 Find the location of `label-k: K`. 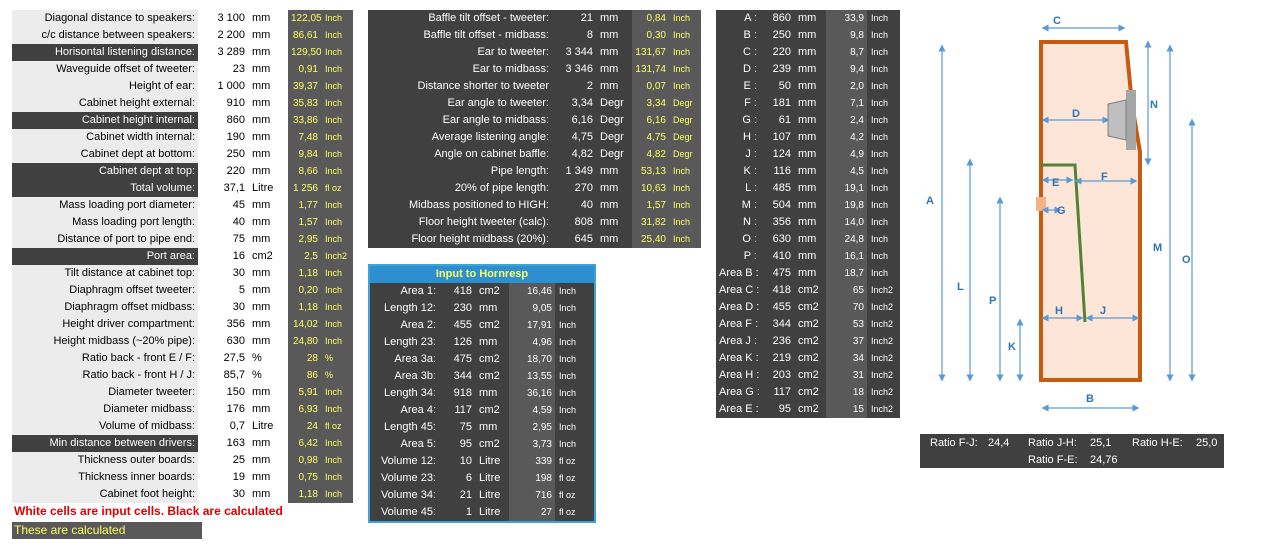

label-k: K is located at coordinates (1012, 347).